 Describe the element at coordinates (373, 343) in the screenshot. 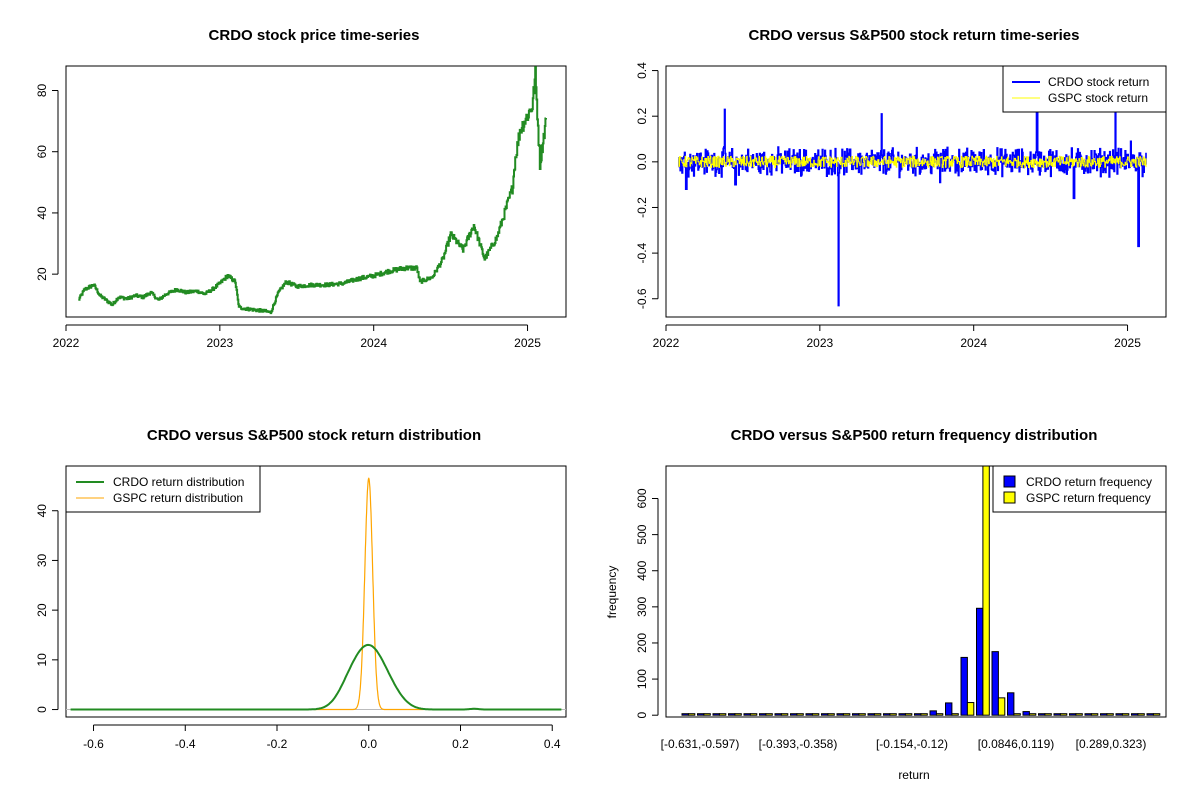

I see `price-x-tick-label: 2024` at that location.